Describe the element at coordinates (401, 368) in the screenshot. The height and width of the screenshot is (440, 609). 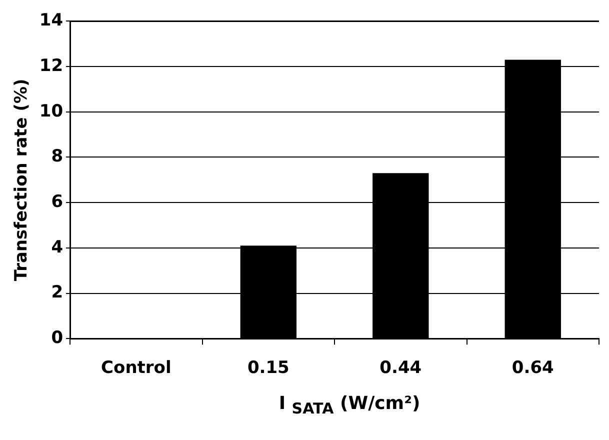
I see `x-tick-label: 0.44` at that location.